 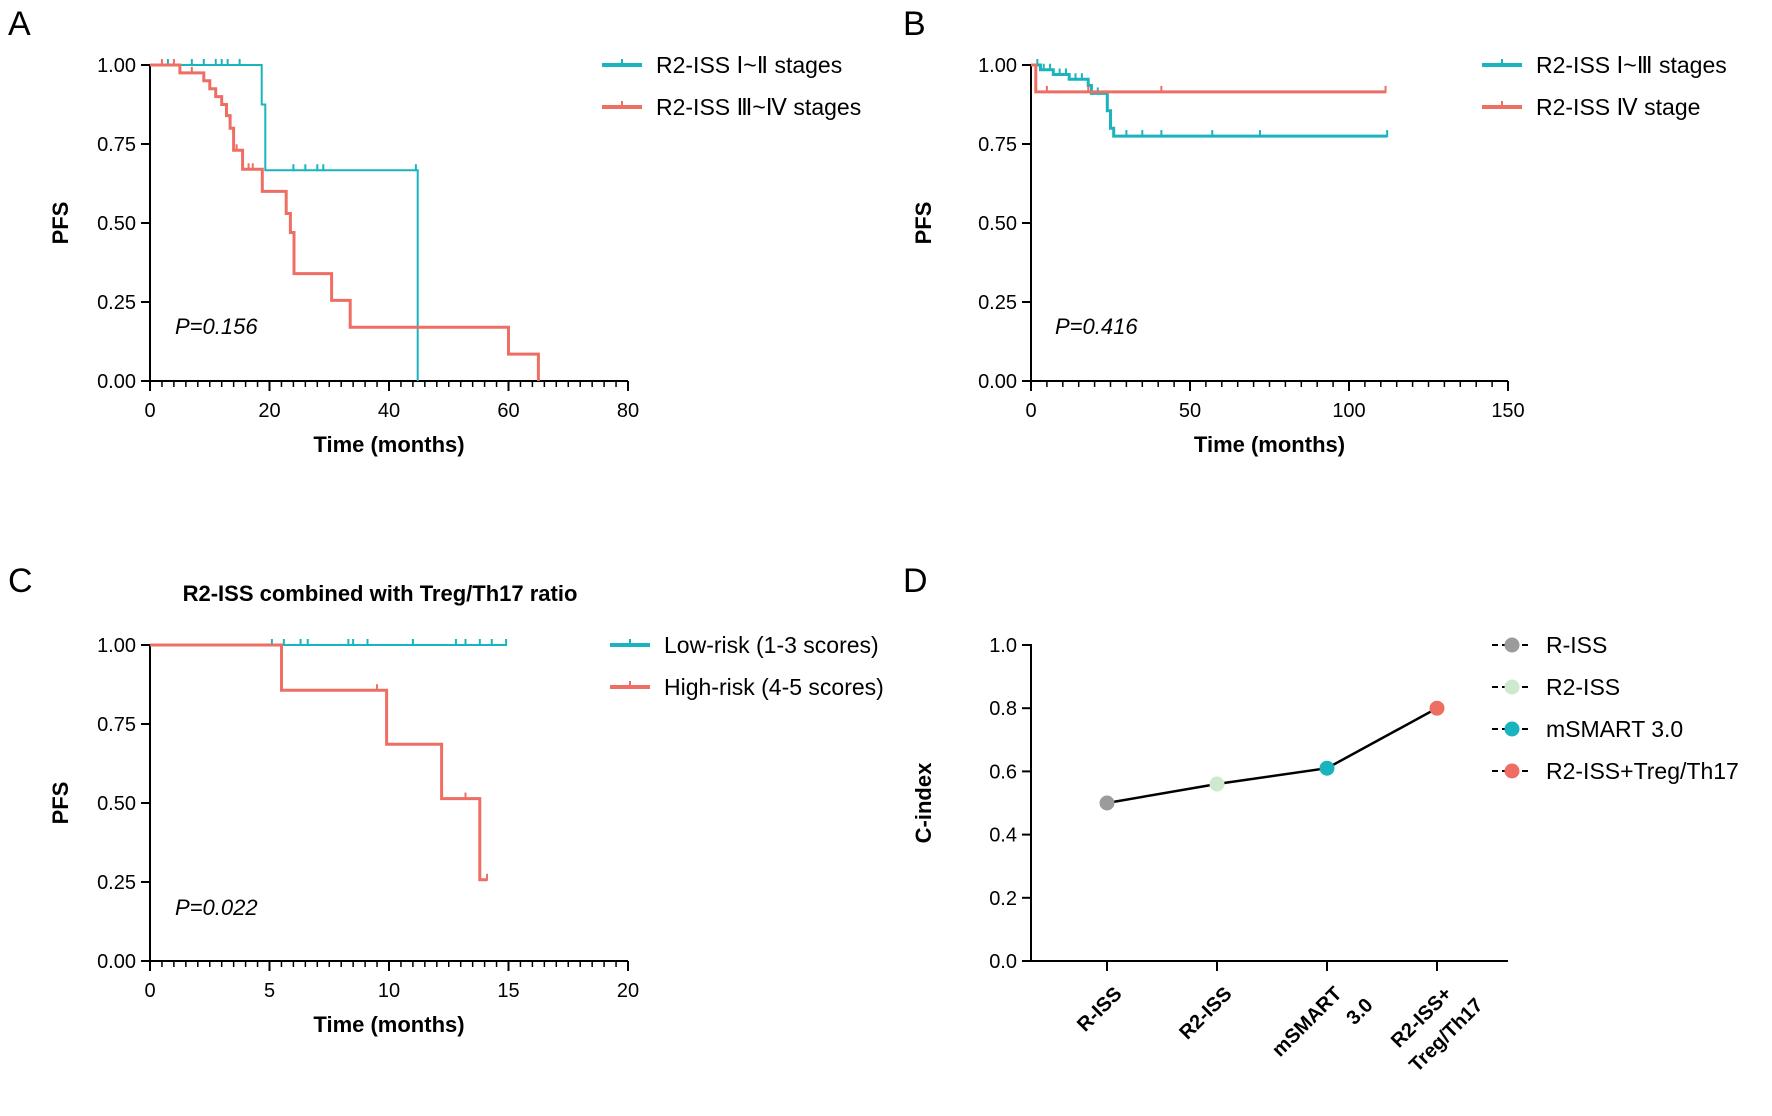 What do you see at coordinates (380, 593) in the screenshot?
I see `chart-title: R2-ISS combined with Treg/Th17 ratio` at bounding box center [380, 593].